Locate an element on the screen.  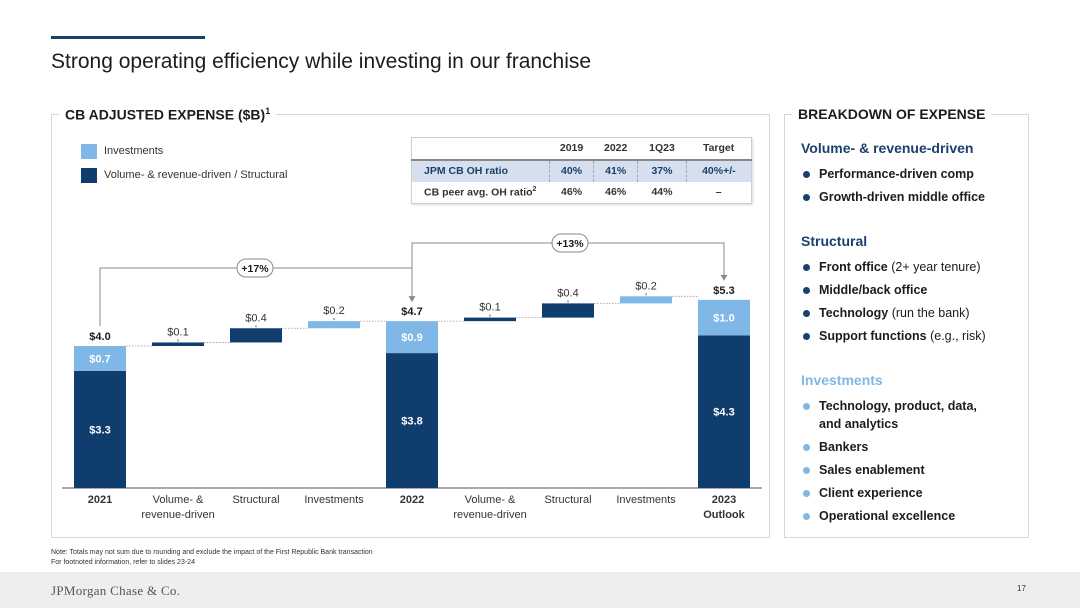
ratio-cell: 44% is located at coordinates (662, 192).